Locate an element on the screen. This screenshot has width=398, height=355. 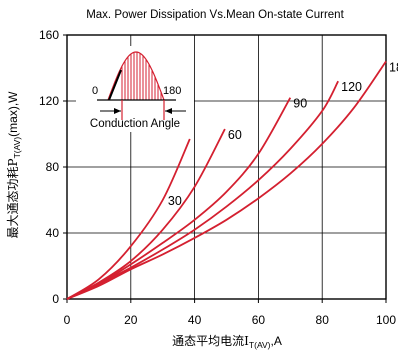
y-tick-label: 80 is located at coordinates (53, 167).